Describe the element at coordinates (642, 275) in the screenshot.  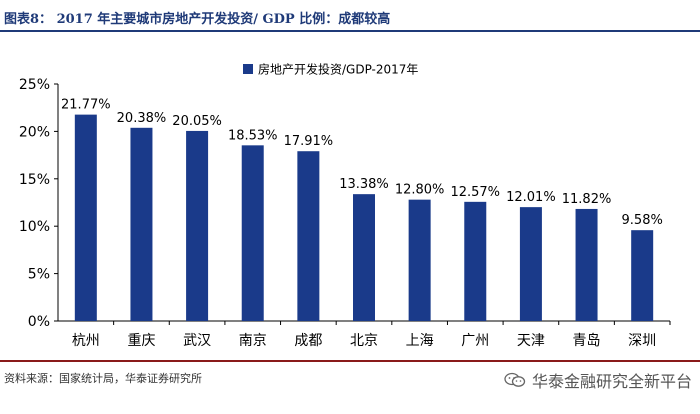
I see `bar-深圳` at that location.